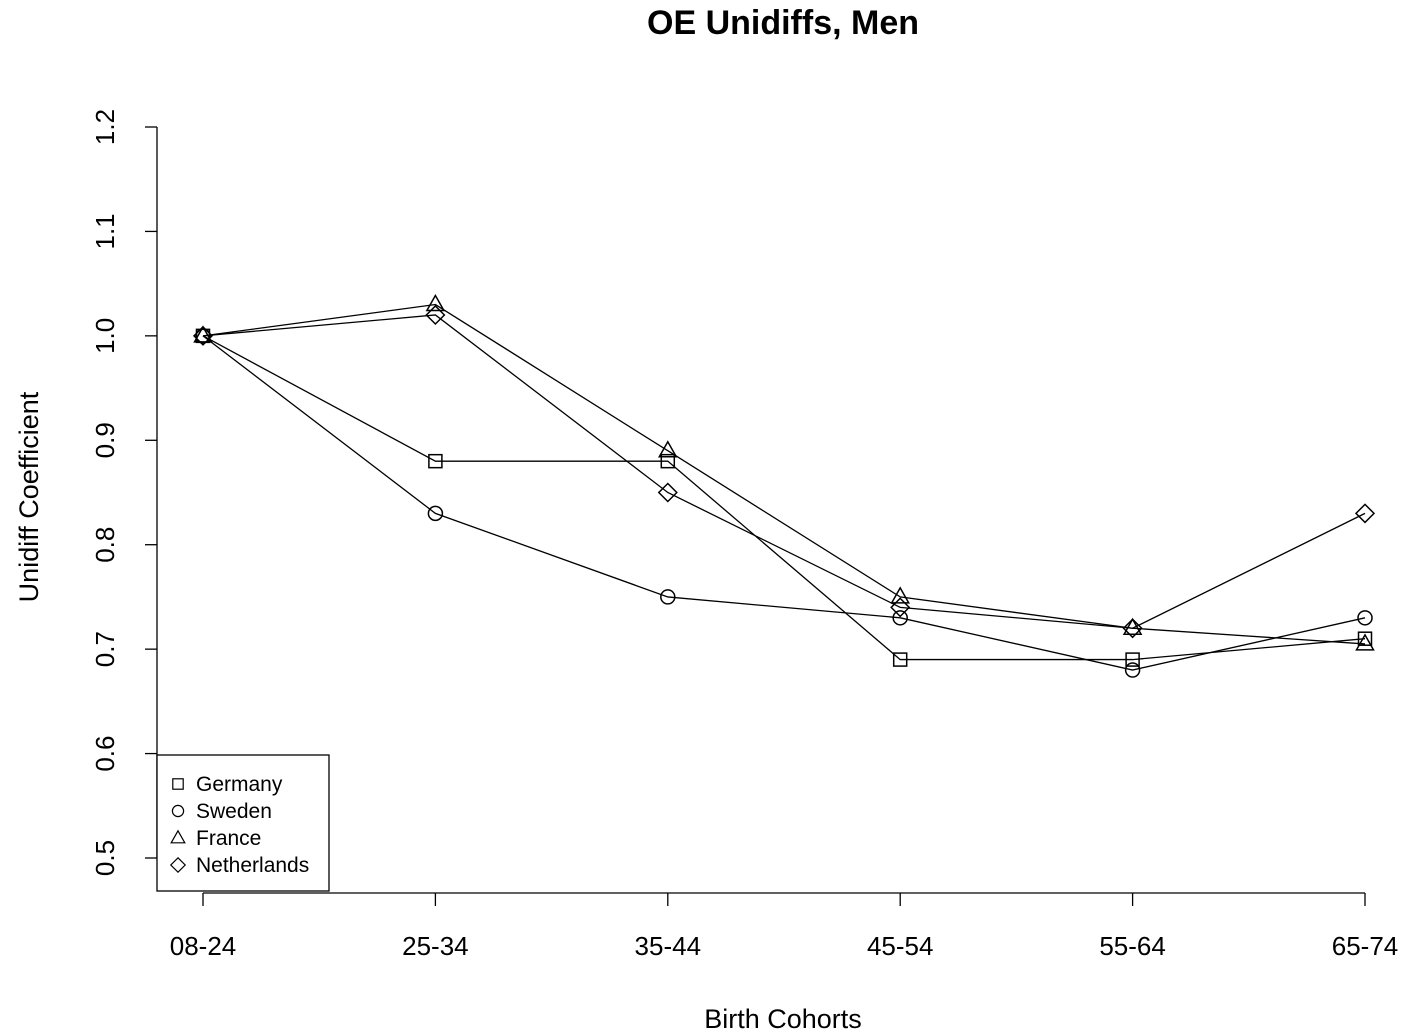 Image resolution: width=1408 pixels, height=1034 pixels. What do you see at coordinates (178, 836) in the screenshot?
I see `legend-marker-france` at bounding box center [178, 836].